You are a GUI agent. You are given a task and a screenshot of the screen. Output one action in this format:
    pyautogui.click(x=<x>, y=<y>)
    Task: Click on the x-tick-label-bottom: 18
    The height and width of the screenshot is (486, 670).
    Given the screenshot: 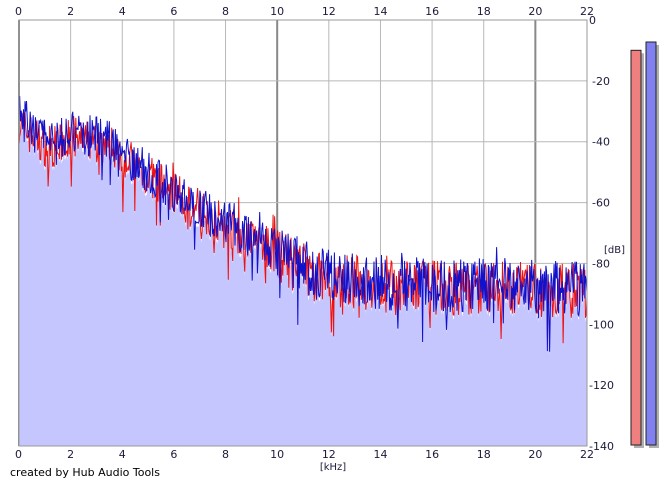 What is the action you would take?
    pyautogui.click(x=484, y=454)
    